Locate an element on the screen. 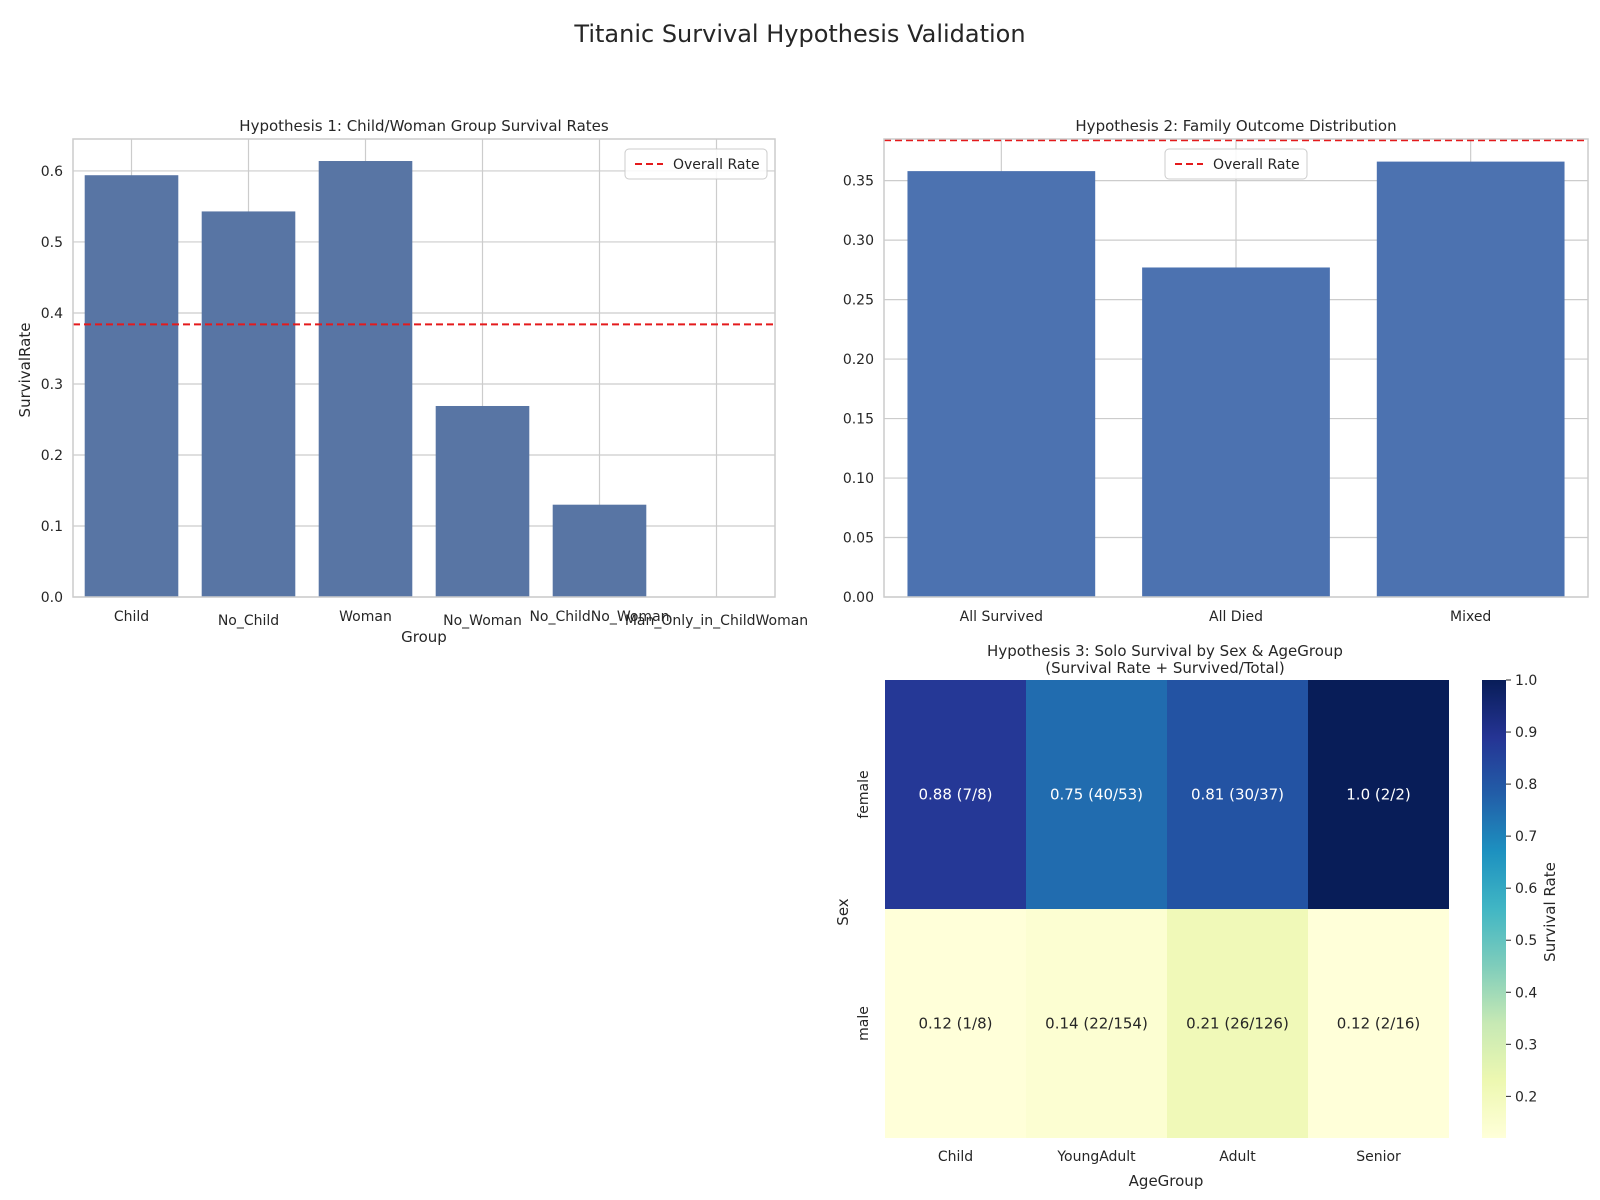 Image resolution: width=1600 pixels, height=1200 pixels. colorbar-tick-label: 0.5 is located at coordinates (1526, 941).